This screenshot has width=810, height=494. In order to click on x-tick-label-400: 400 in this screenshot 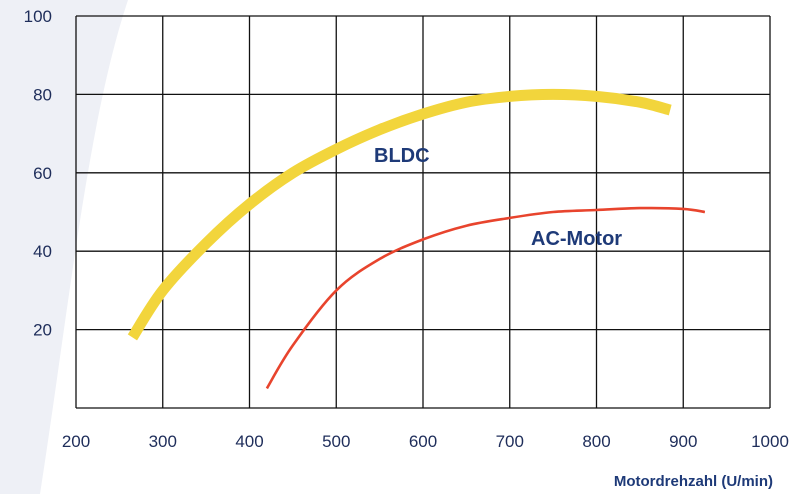, I will do `click(249, 441)`.